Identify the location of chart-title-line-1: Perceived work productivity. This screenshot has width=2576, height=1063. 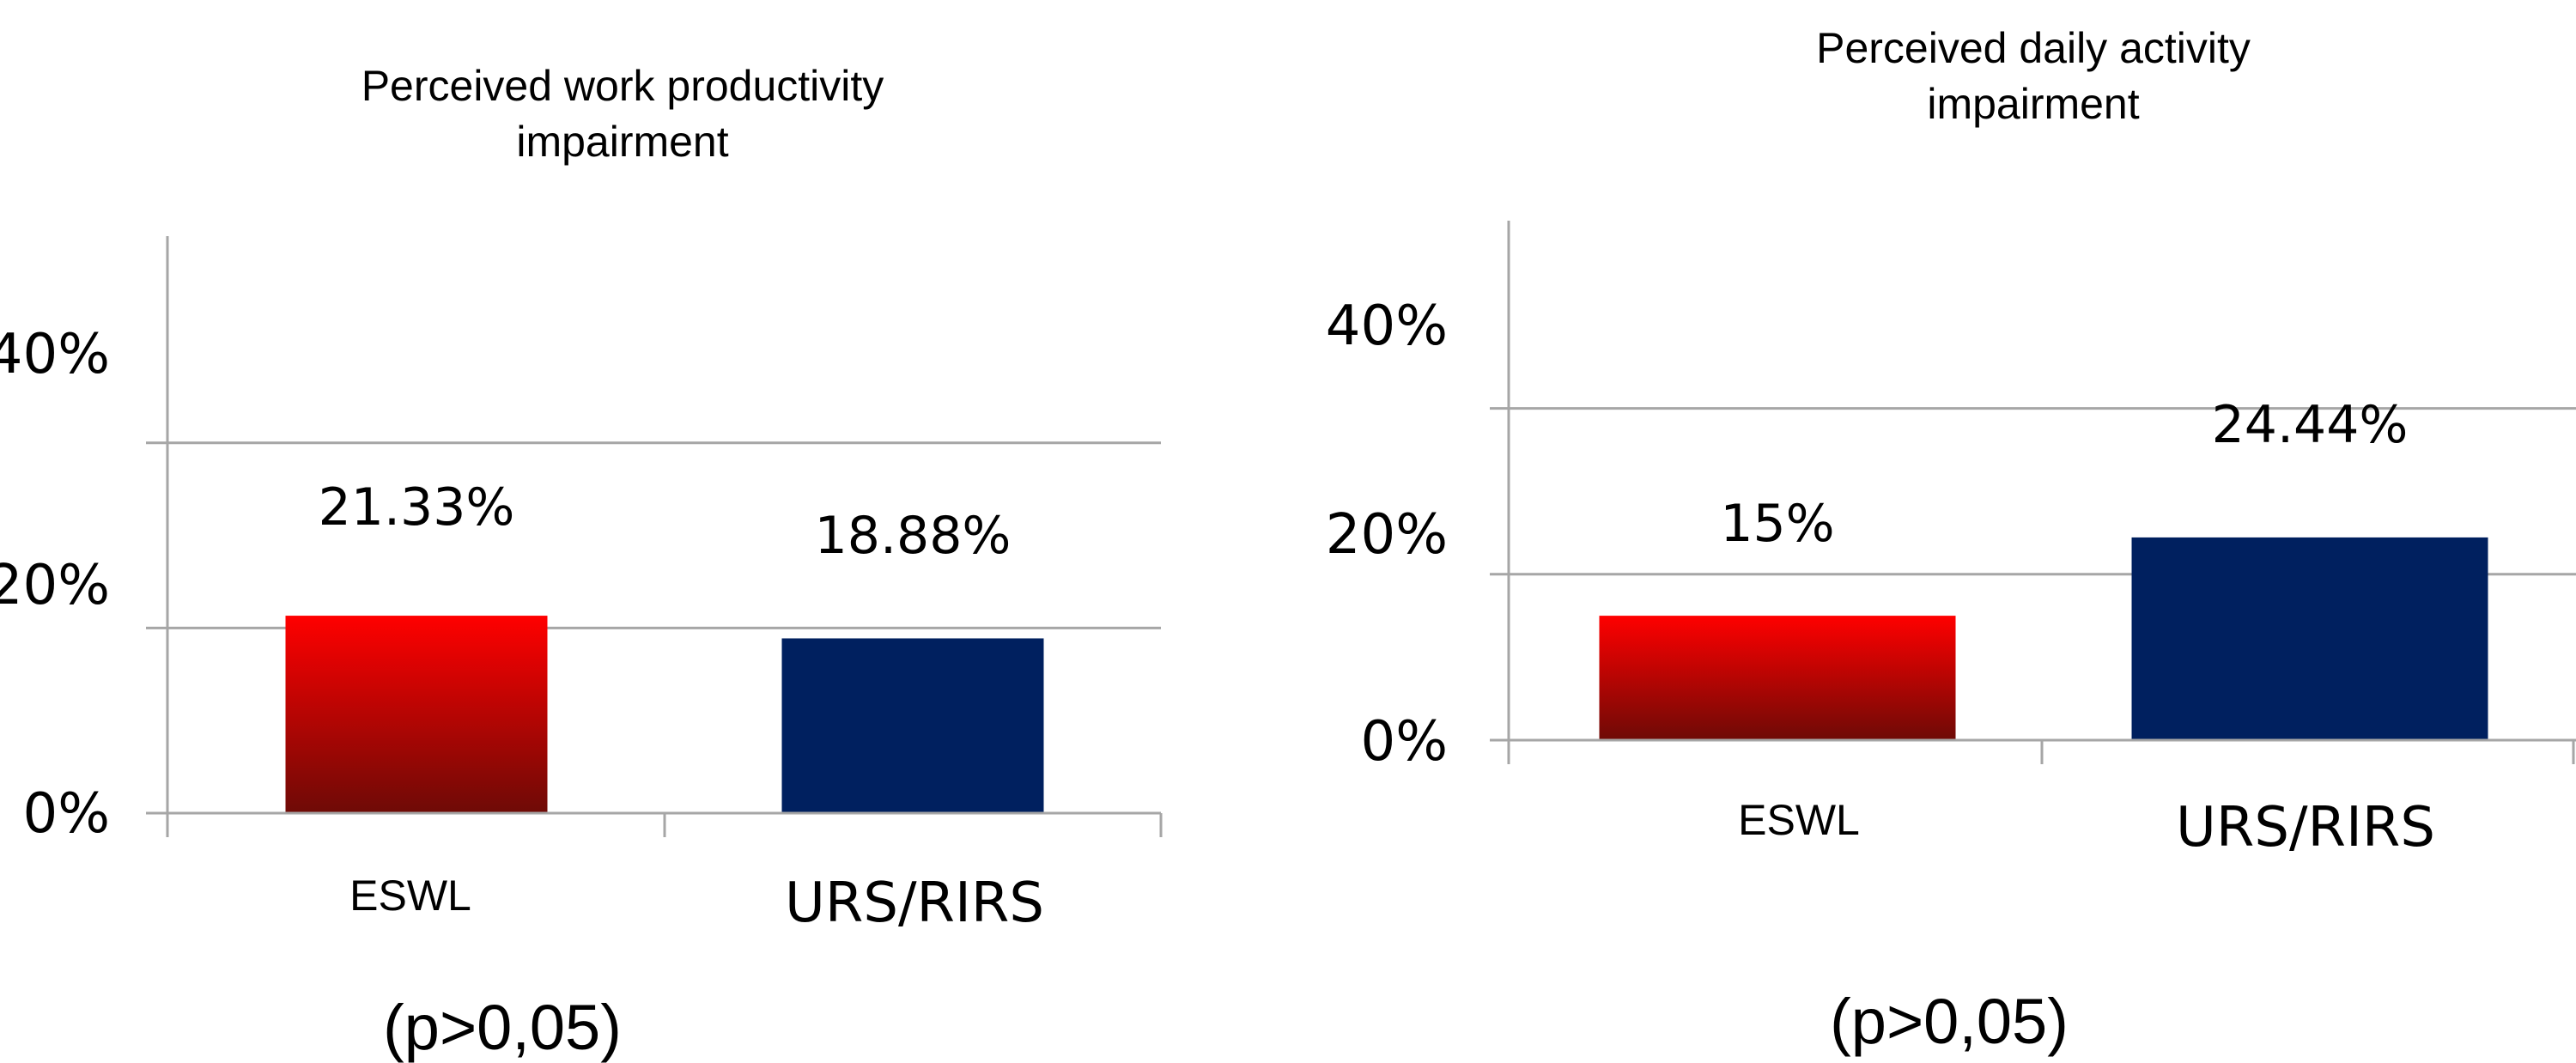
(622, 86).